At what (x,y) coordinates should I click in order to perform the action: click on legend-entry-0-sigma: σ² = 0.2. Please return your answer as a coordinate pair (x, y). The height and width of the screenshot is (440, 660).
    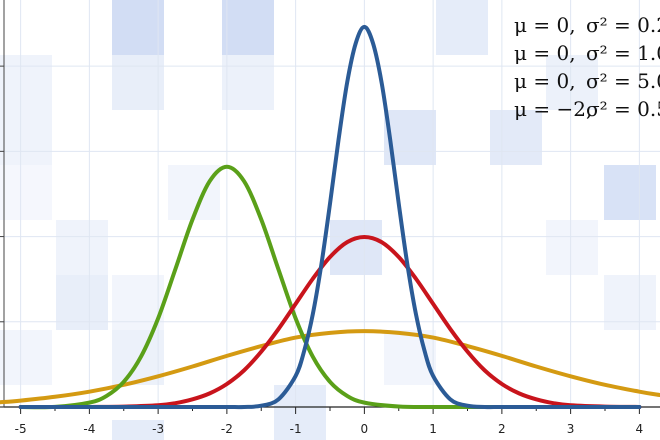
    Looking at the image, I should click on (623, 25).